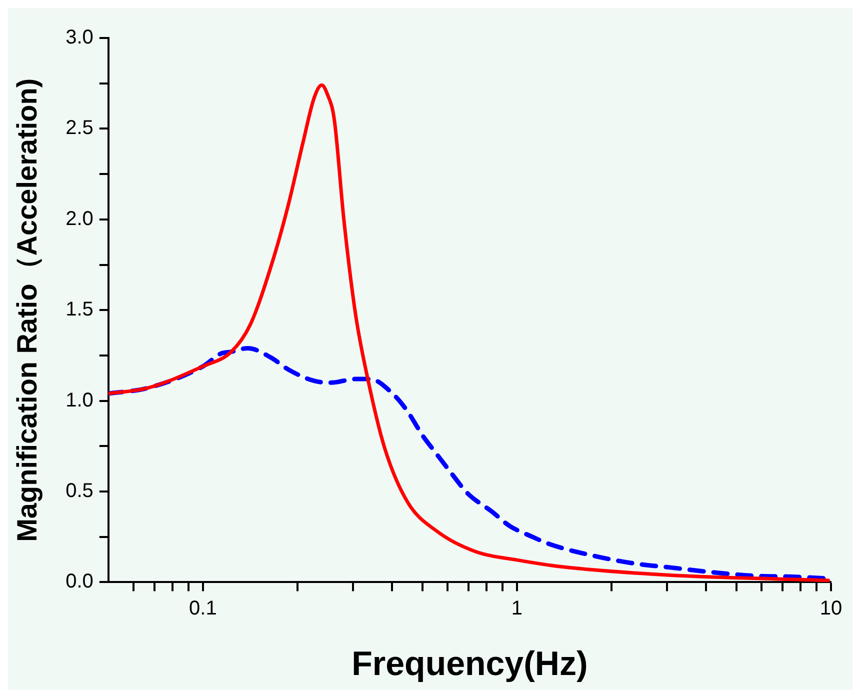 The width and height of the screenshot is (861, 698). Describe the element at coordinates (80, 128) in the screenshot. I see `y-tick-label: 2.5` at that location.